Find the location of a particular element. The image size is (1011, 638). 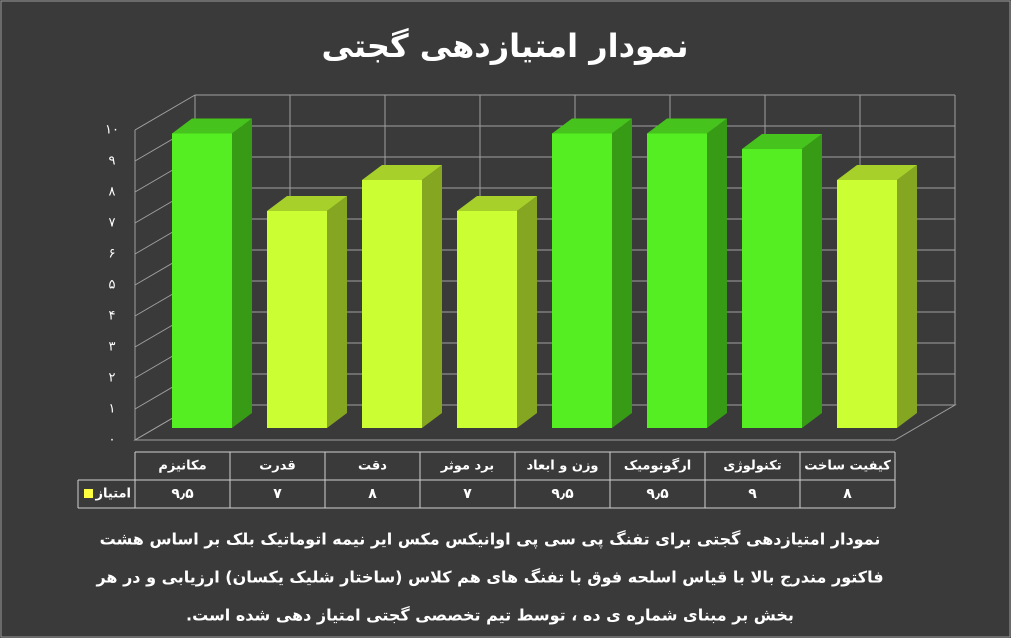

y-tick-label: ۲ is located at coordinates (112, 378).